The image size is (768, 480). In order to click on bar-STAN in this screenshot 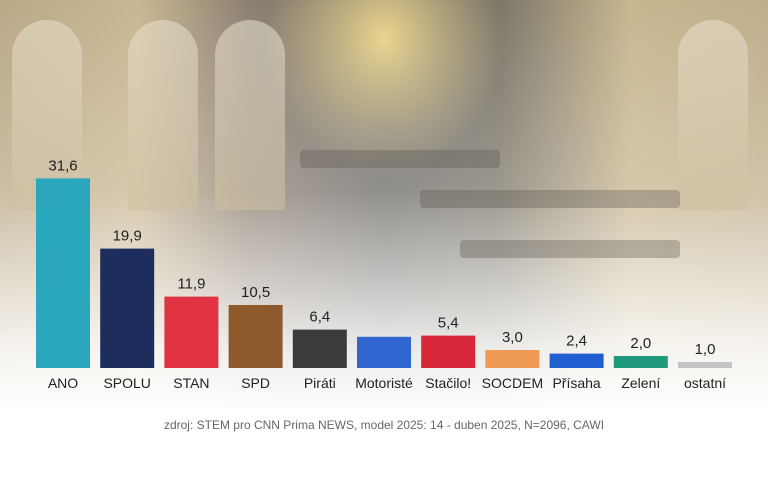, I will do `click(191, 332)`.